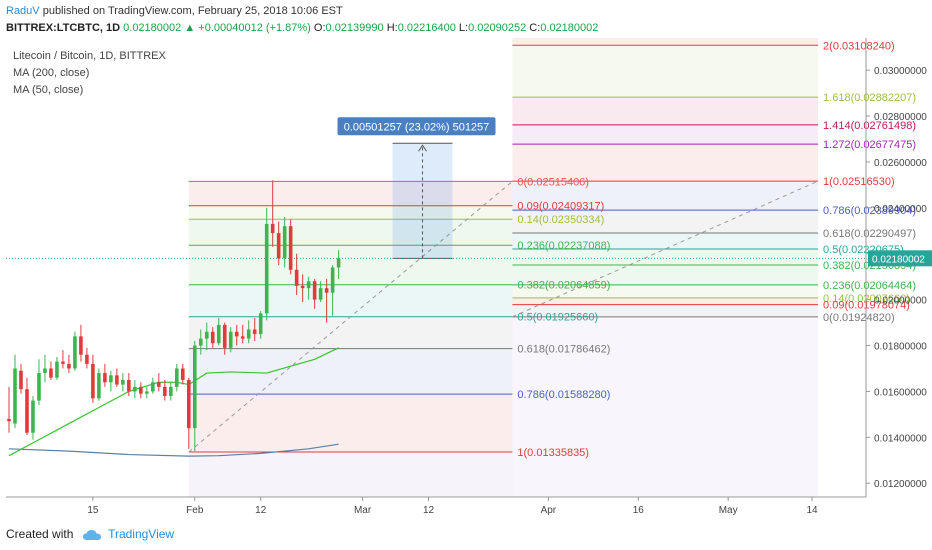 This screenshot has width=932, height=550. What do you see at coordinates (416, 126) in the screenshot?
I see `measure-label-bg` at bounding box center [416, 126].